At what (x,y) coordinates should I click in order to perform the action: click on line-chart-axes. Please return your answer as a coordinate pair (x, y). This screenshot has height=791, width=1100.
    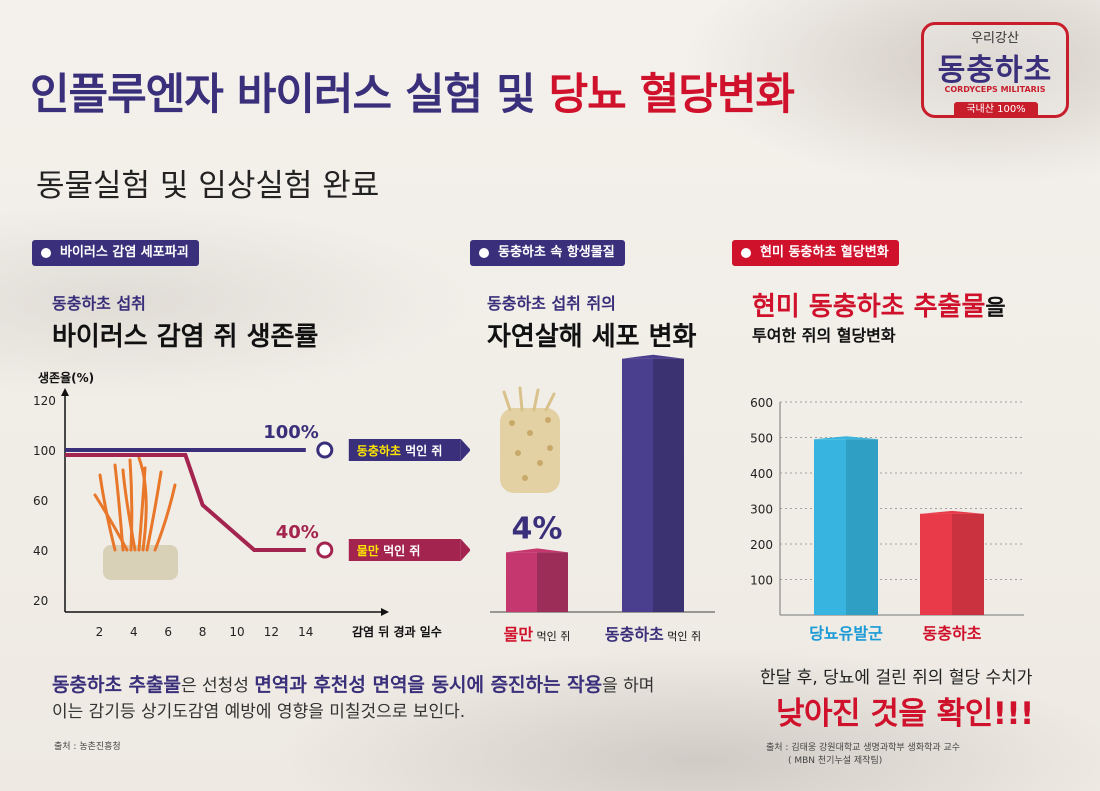
    Looking at the image, I should click on (225, 502).